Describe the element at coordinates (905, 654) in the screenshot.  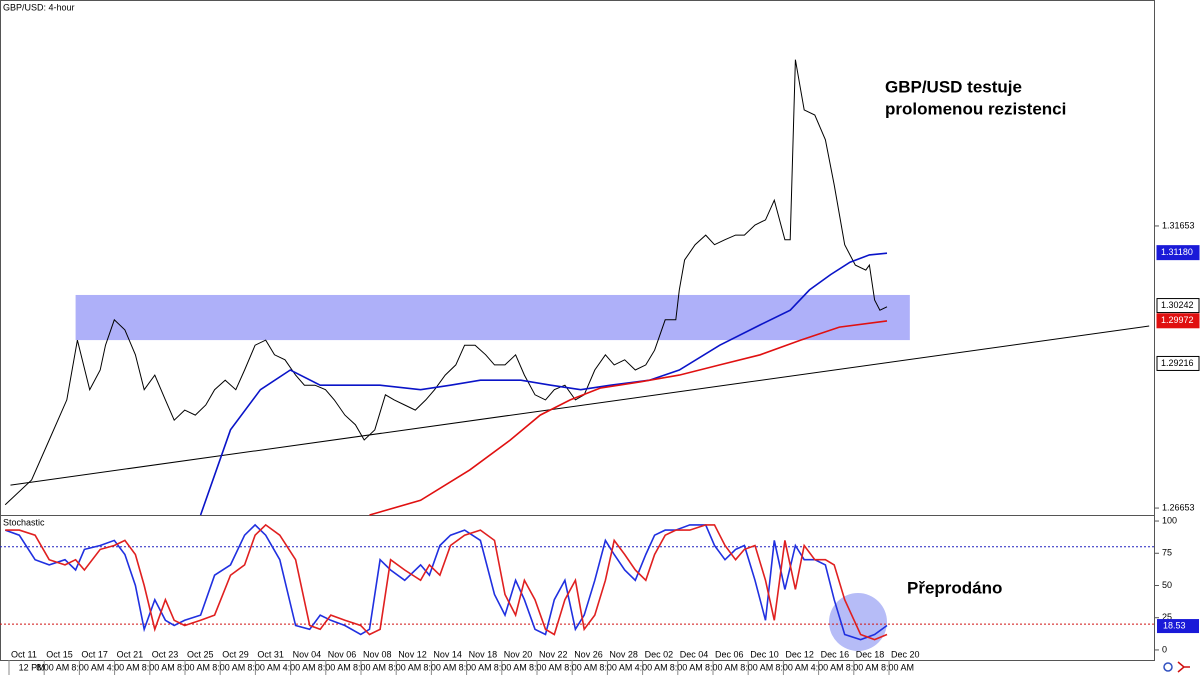
I see `x-tick-label: Dec 20` at that location.